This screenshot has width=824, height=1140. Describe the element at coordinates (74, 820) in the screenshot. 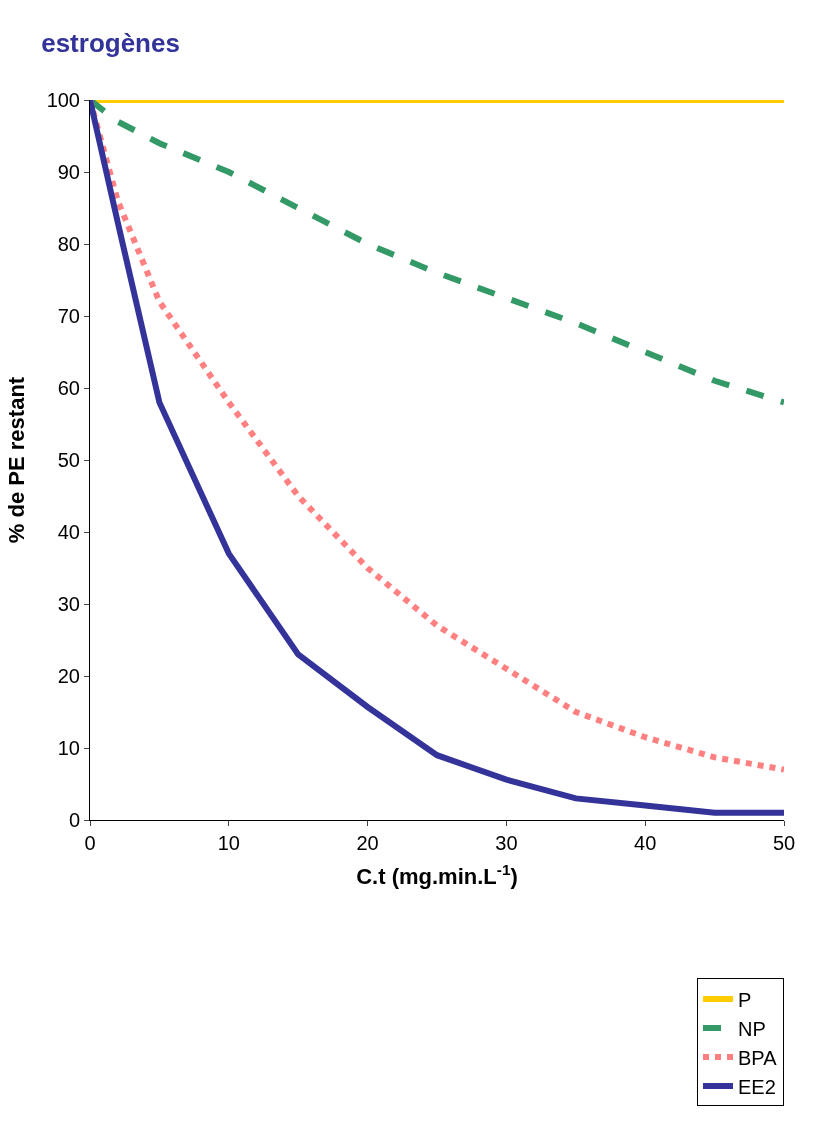

I see `y-tick-label: 0` at that location.